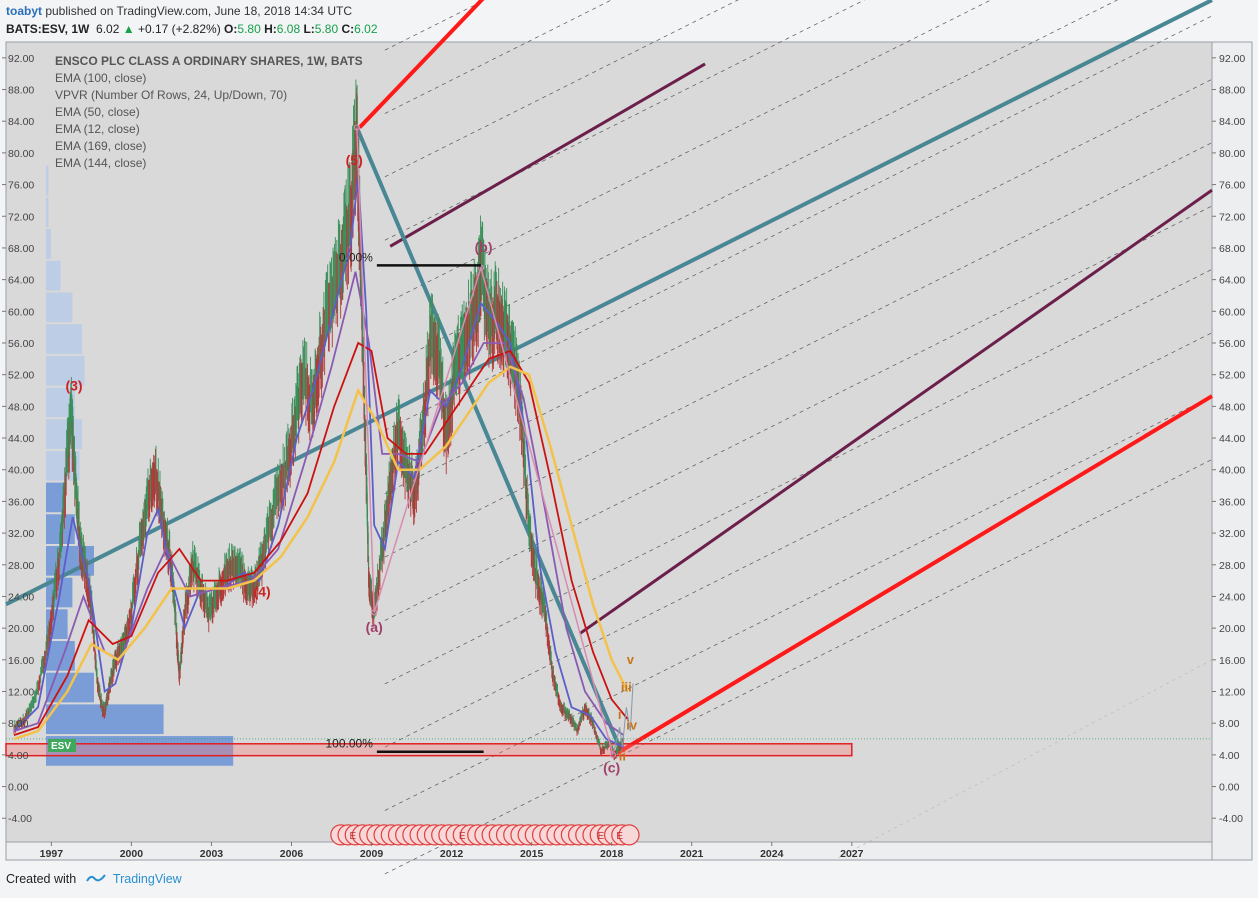 The width and height of the screenshot is (1258, 898). Describe the element at coordinates (1229, 724) in the screenshot. I see `y-tick-label: 8.00` at that location.